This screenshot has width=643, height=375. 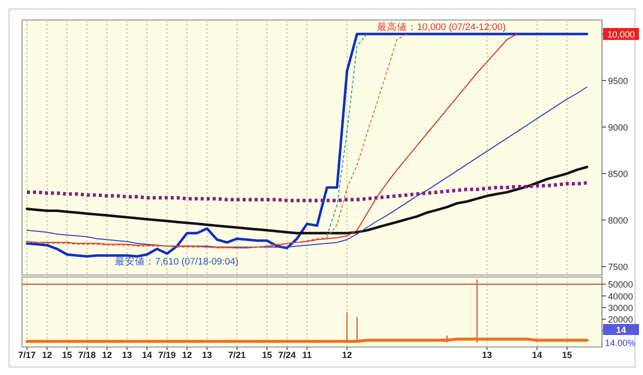 What do you see at coordinates (307, 355) in the screenshot?
I see `x-tick-label: 11` at bounding box center [307, 355].